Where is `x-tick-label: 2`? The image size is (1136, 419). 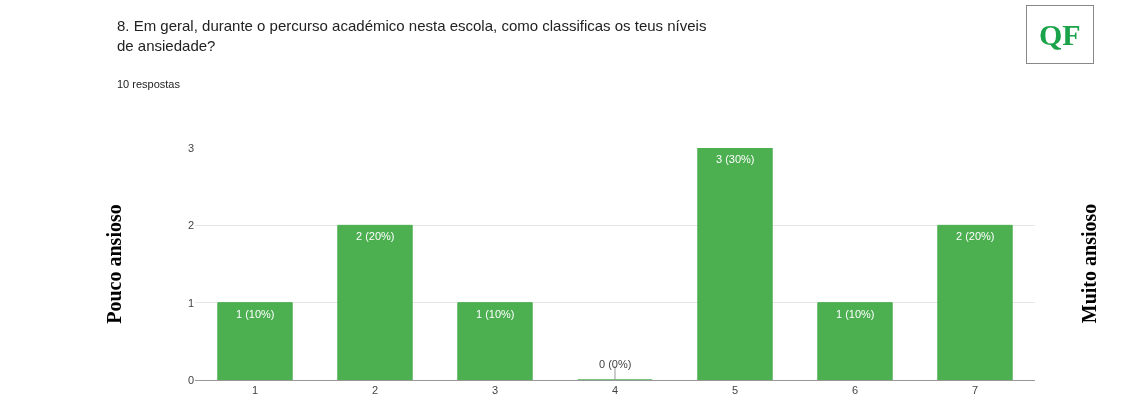 x-tick-label: 2 is located at coordinates (375, 390).